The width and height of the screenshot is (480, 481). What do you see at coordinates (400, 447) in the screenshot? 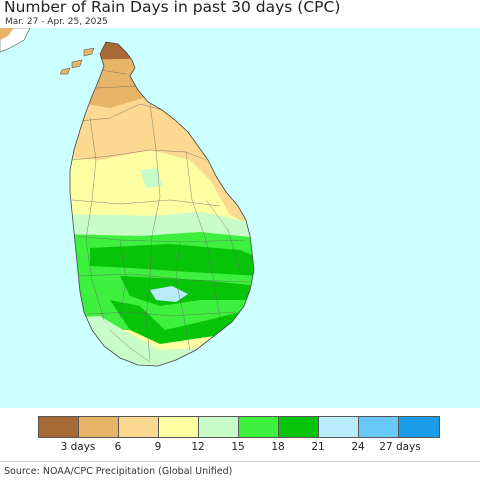
I see `legend-tick: 27 days` at bounding box center [400, 447].